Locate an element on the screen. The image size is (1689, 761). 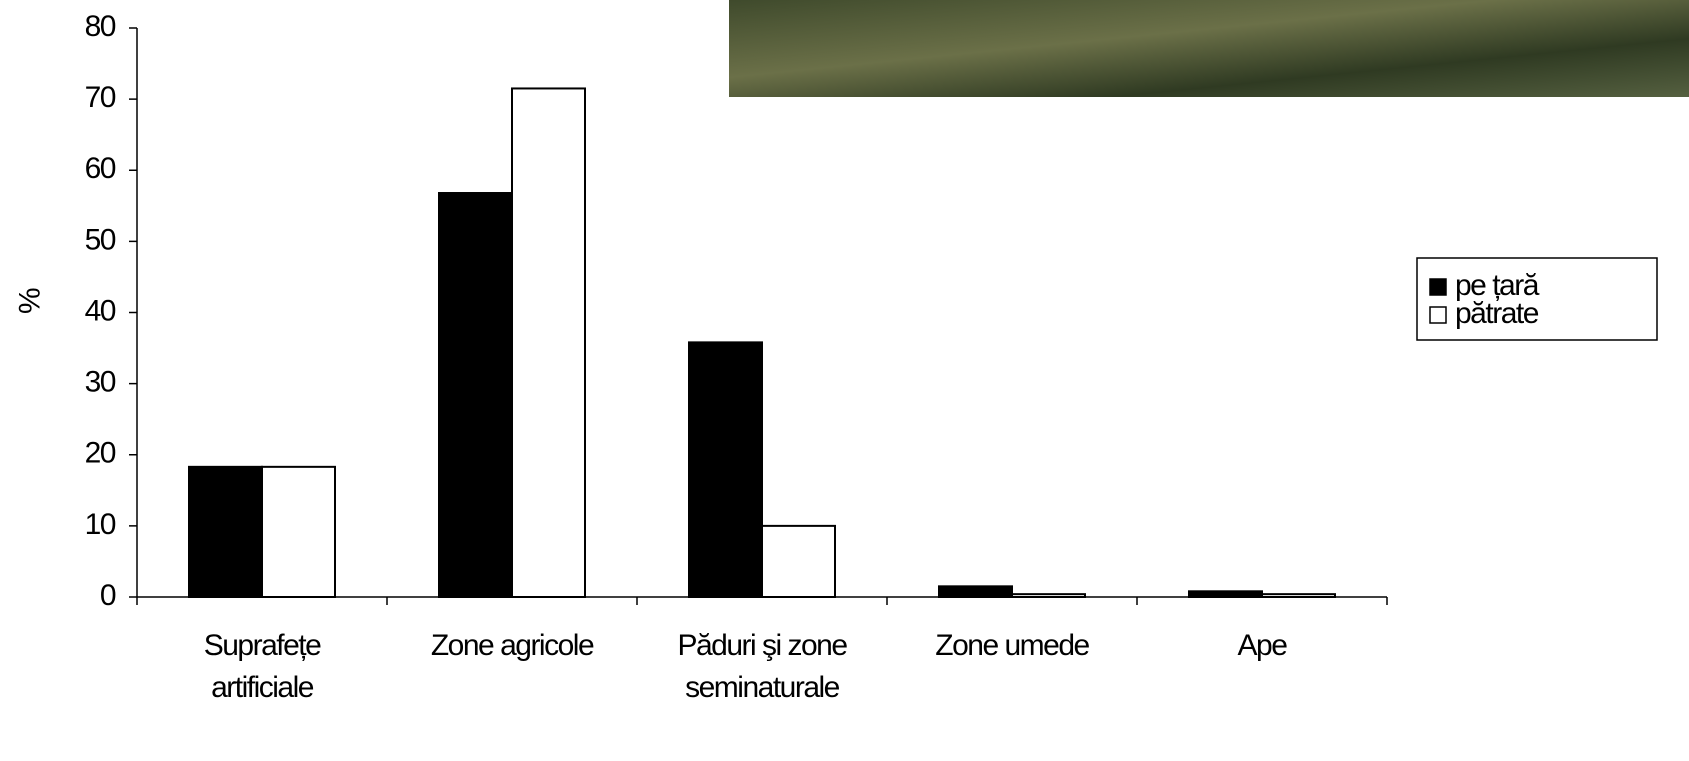
x-tick-label: Ape is located at coordinates (1262, 645).